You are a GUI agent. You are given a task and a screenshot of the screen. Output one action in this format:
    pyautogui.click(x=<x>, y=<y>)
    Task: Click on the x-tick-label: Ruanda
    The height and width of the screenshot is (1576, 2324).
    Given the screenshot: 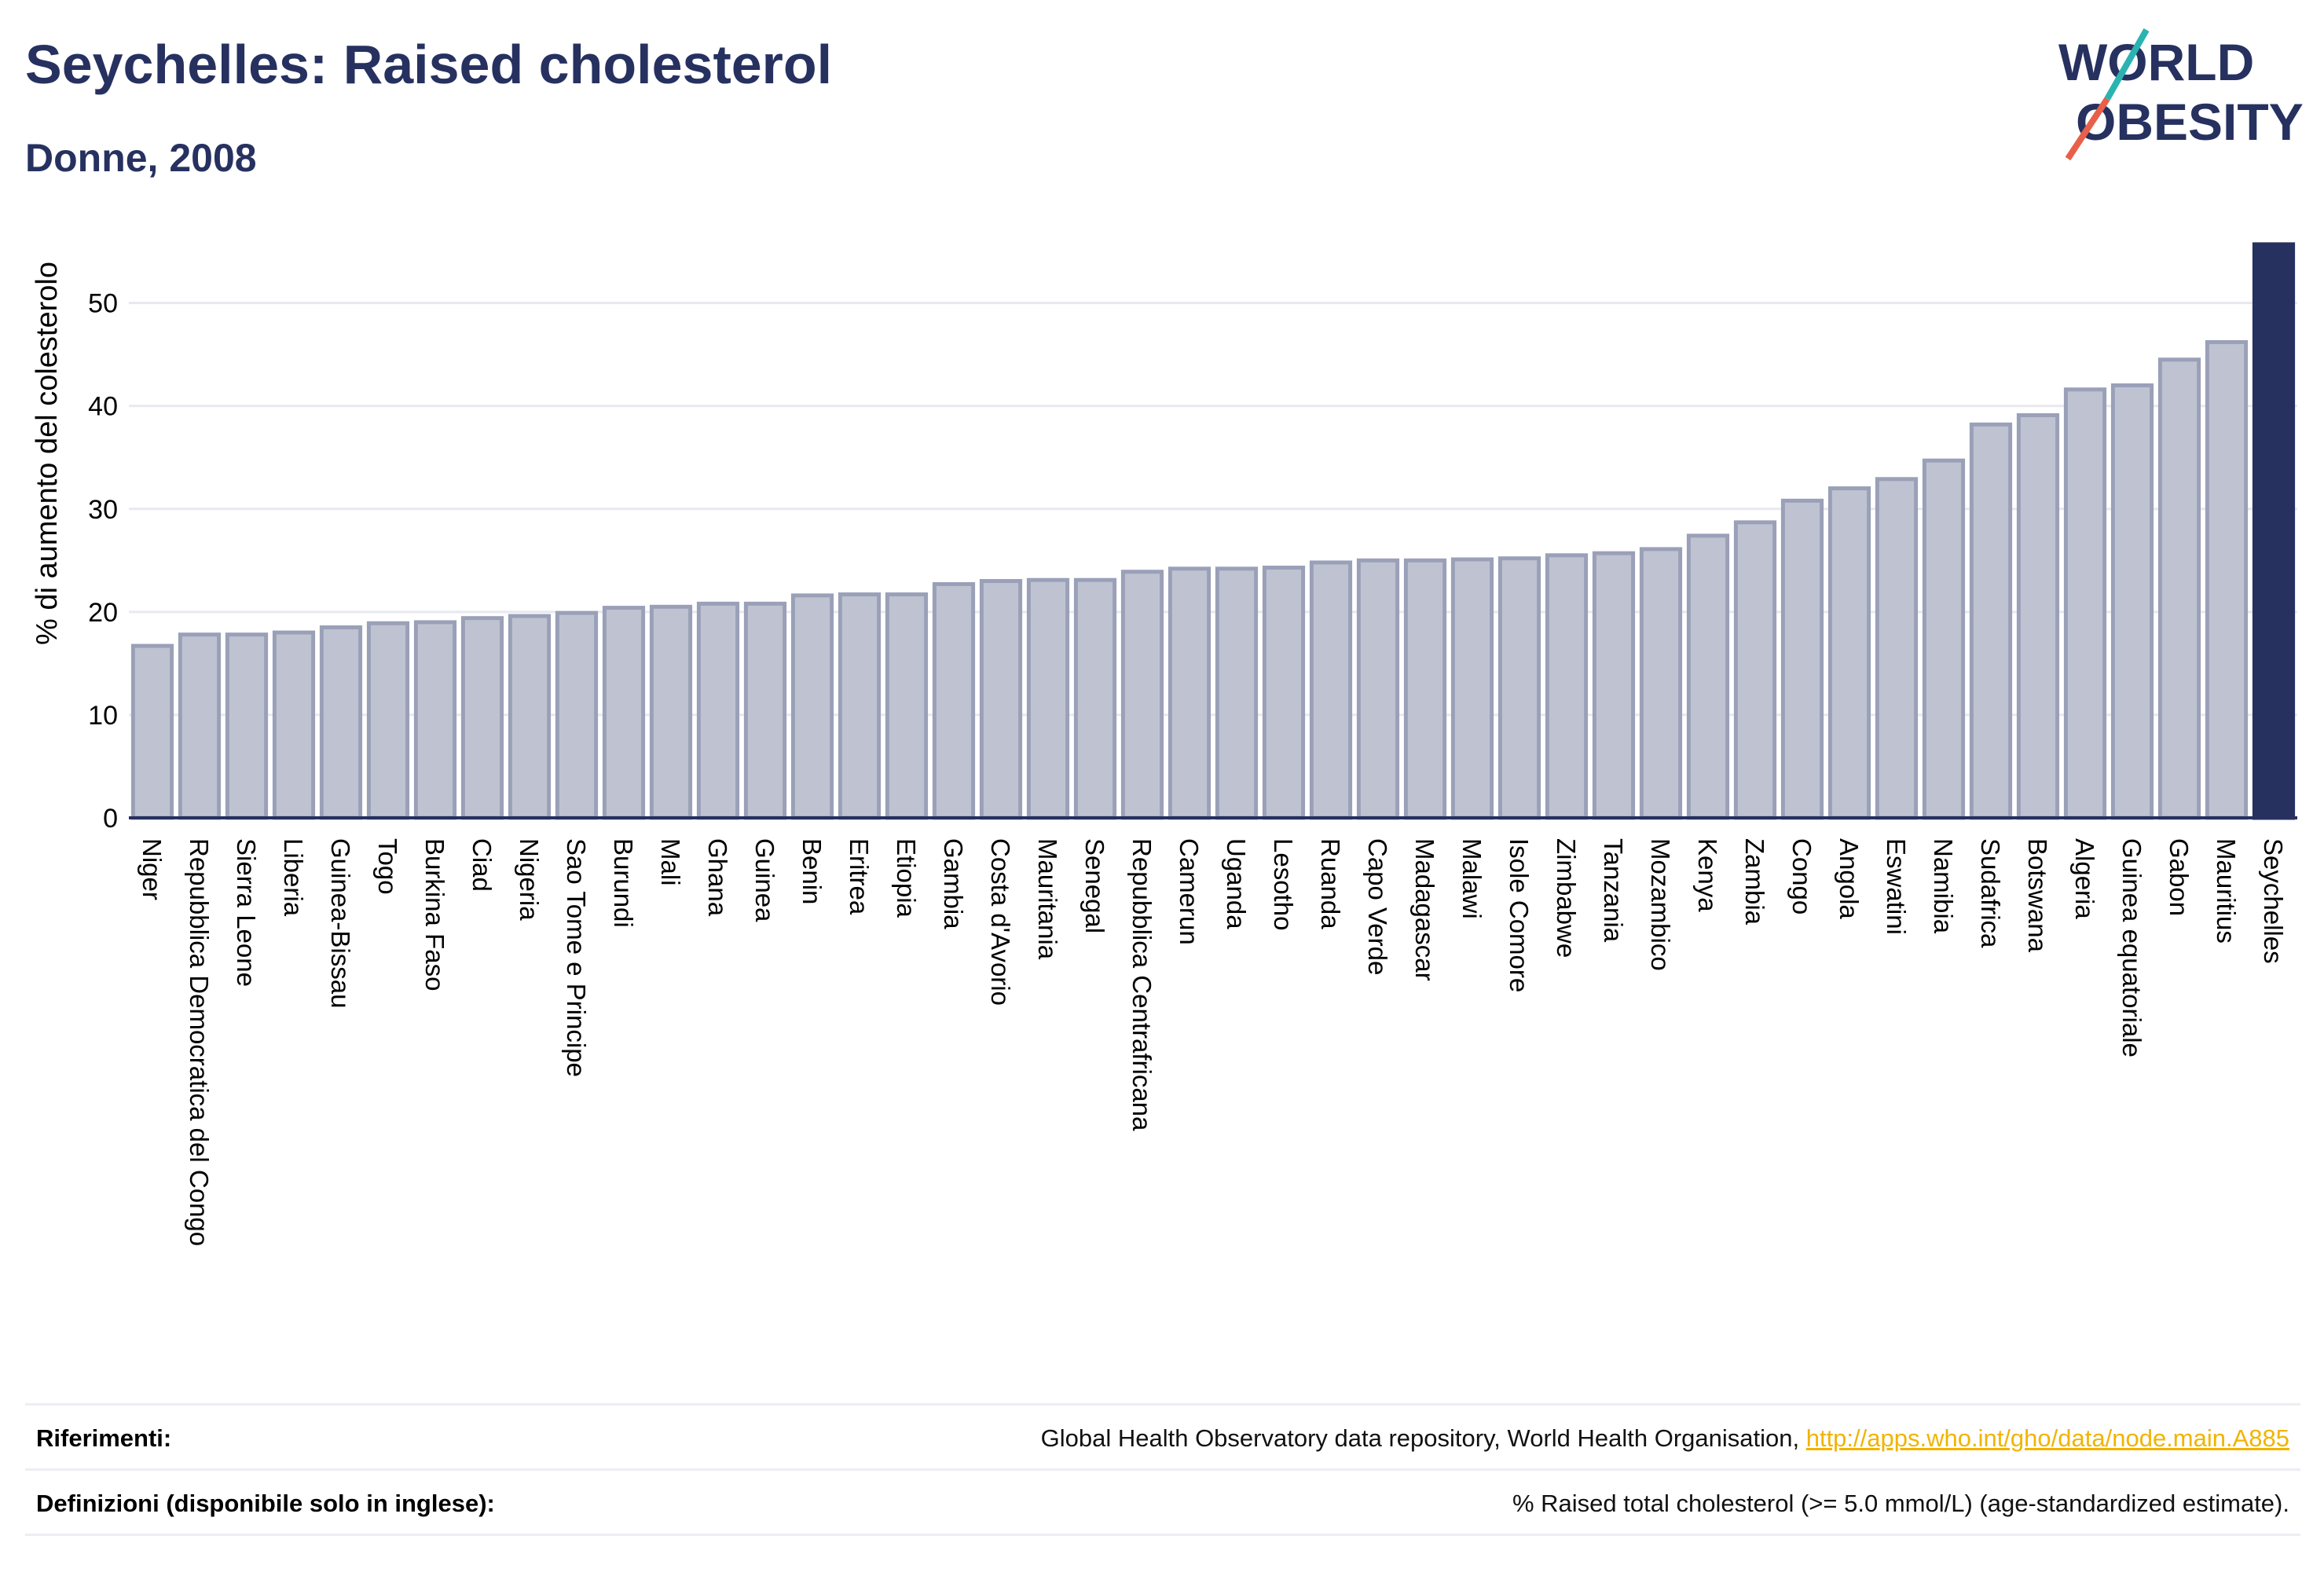 What is the action you would take?
    pyautogui.click(x=1330, y=883)
    